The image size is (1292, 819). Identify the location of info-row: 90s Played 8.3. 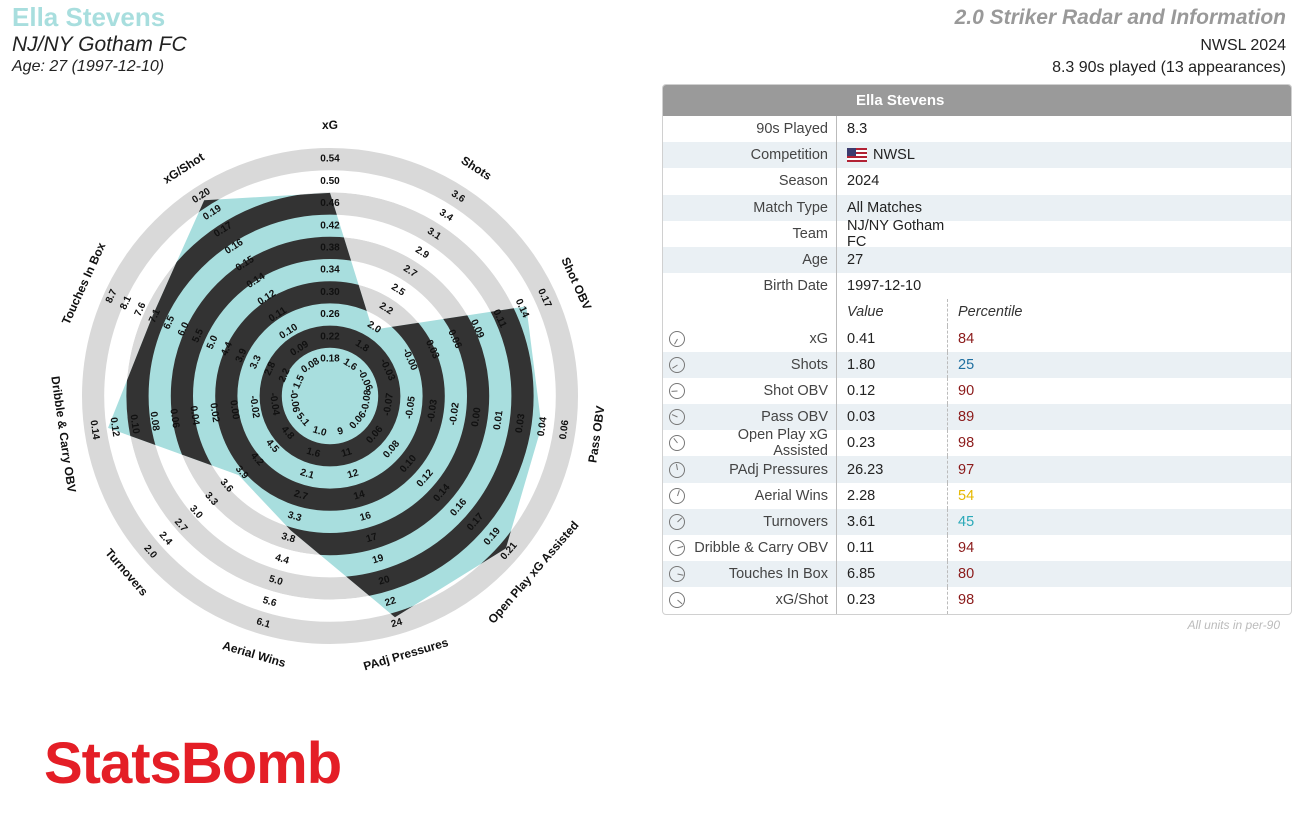
(977, 129).